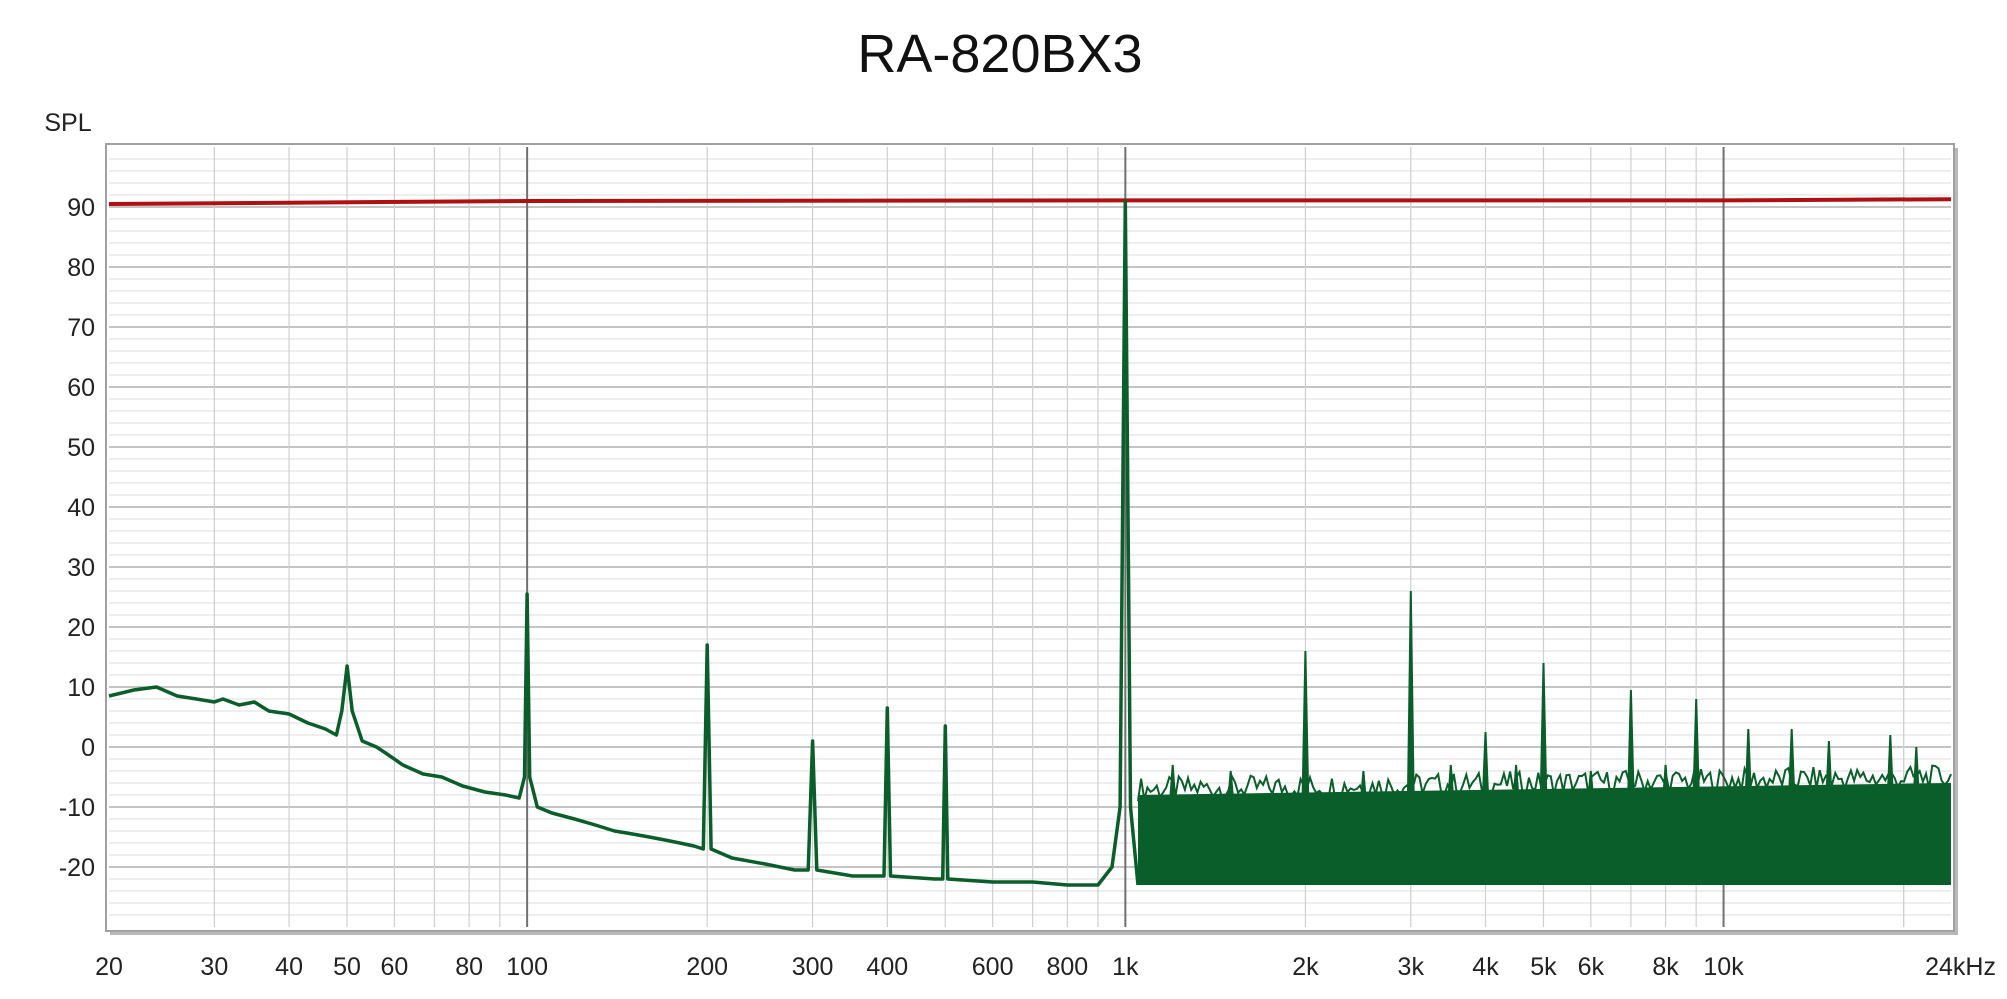 The height and width of the screenshot is (999, 2007). What do you see at coordinates (395, 967) in the screenshot?
I see `x-tick-label: 60` at bounding box center [395, 967].